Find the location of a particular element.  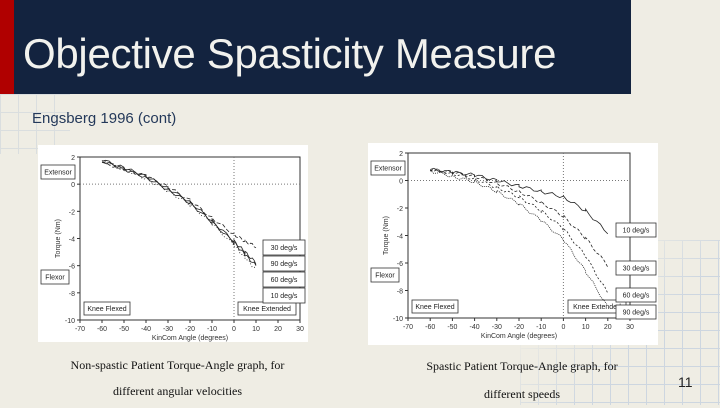

caption-line: different speeds is located at coordinates (522, 394).